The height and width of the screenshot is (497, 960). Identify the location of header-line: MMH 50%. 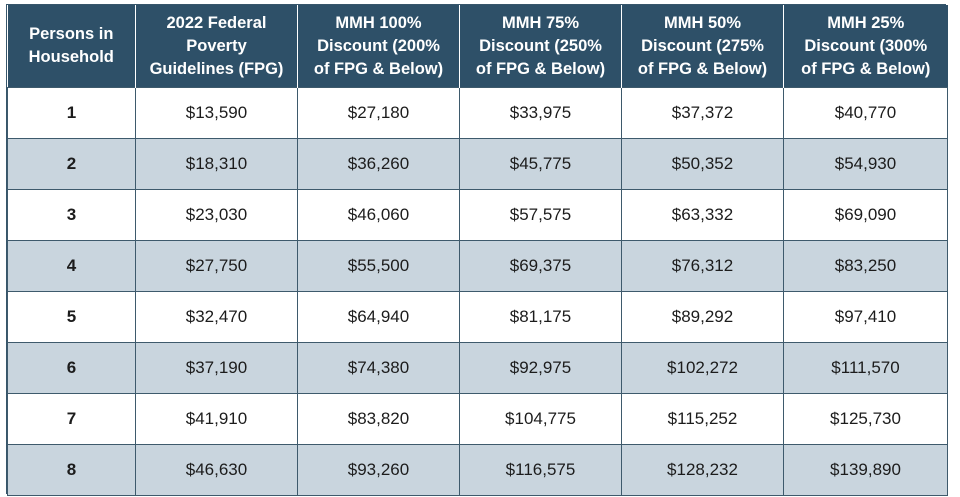
(702, 22).